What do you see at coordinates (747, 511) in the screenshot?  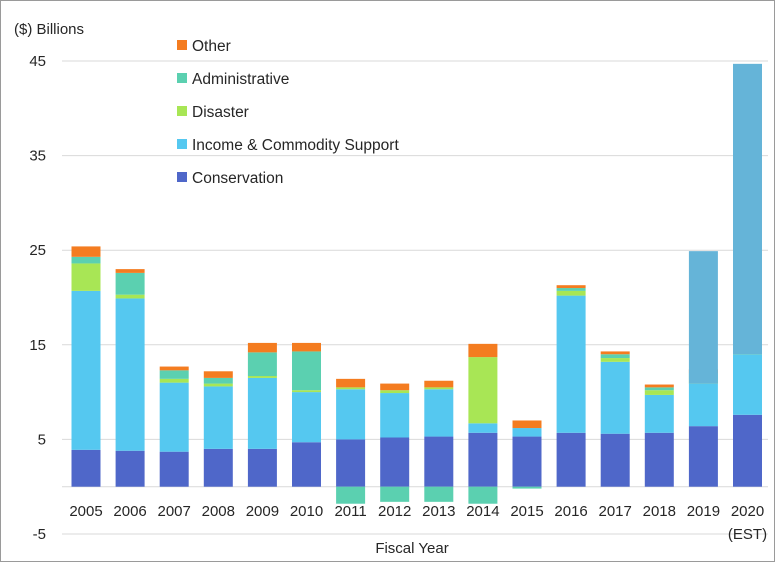 I see `x-tick-label: 2020` at bounding box center [747, 511].